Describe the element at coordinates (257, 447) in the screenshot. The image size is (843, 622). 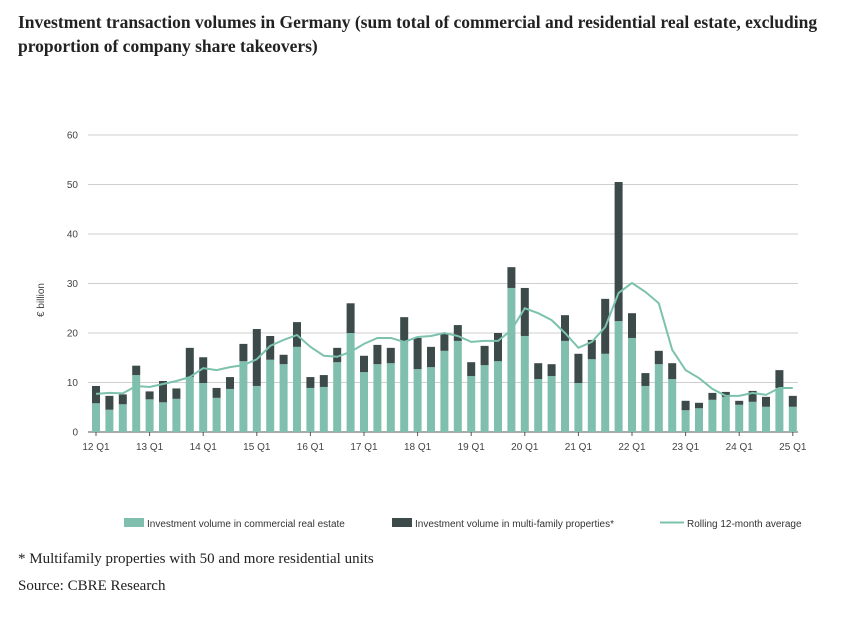
I see `x-tick-label: 15 Q1` at that location.